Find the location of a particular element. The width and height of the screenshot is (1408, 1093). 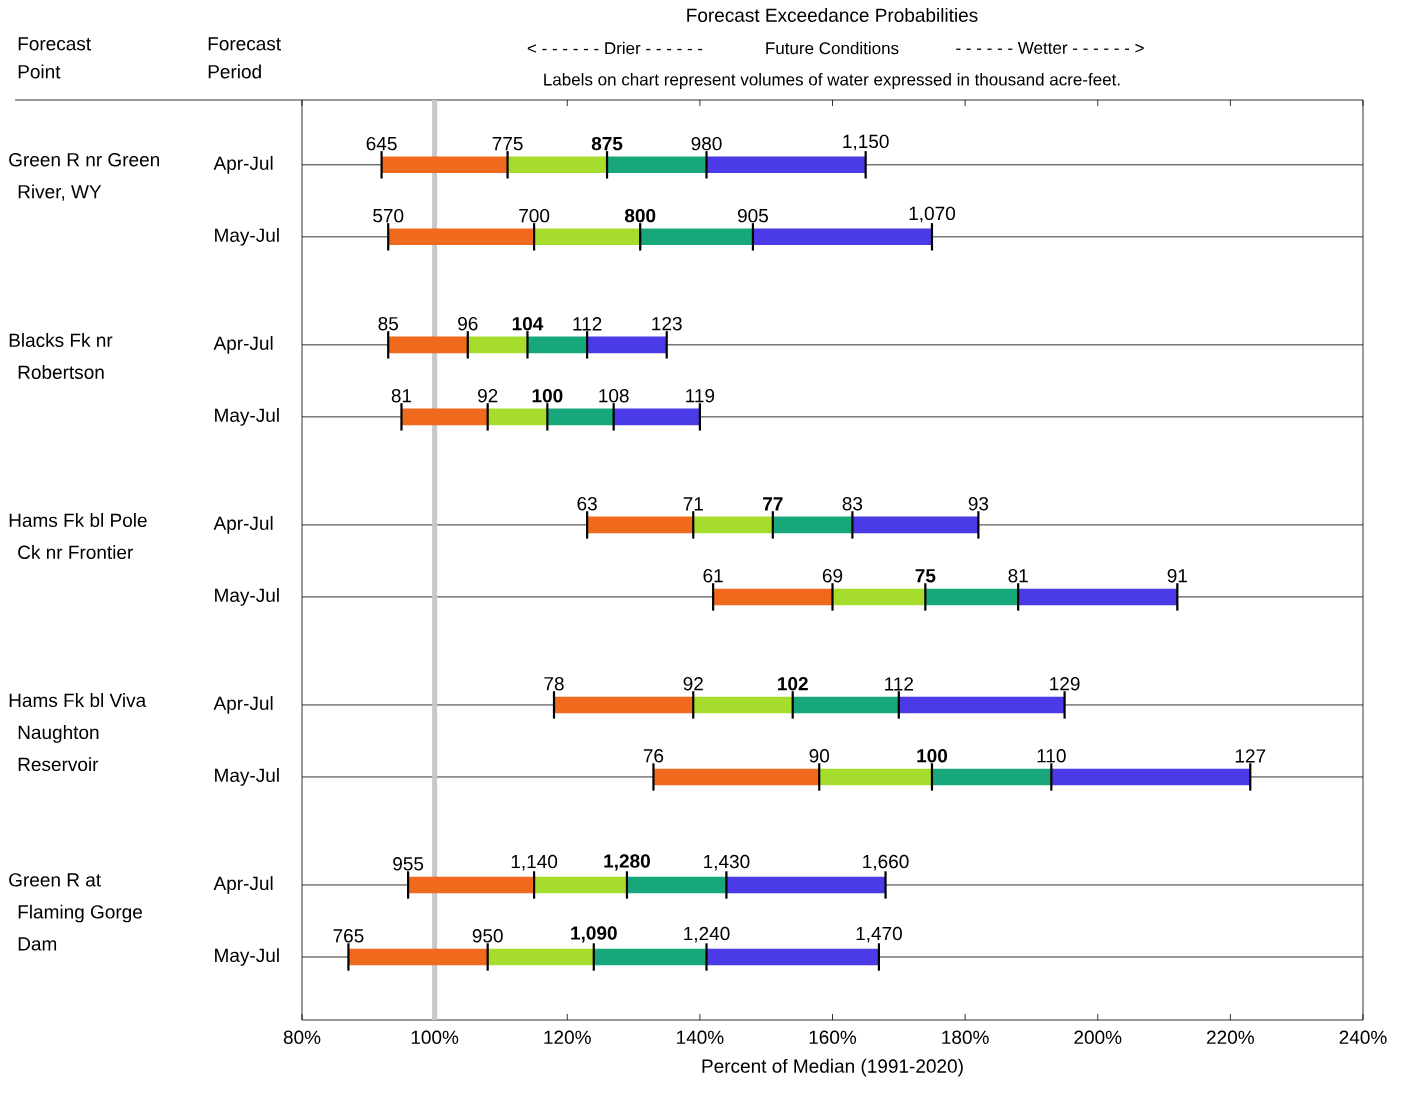

annotation: 63 is located at coordinates (587, 503).